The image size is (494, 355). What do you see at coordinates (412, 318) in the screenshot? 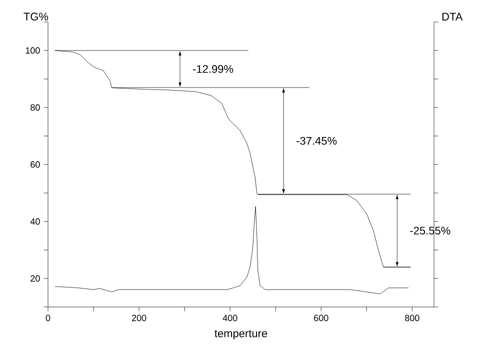
I see `x-tick-label: 800` at bounding box center [412, 318].